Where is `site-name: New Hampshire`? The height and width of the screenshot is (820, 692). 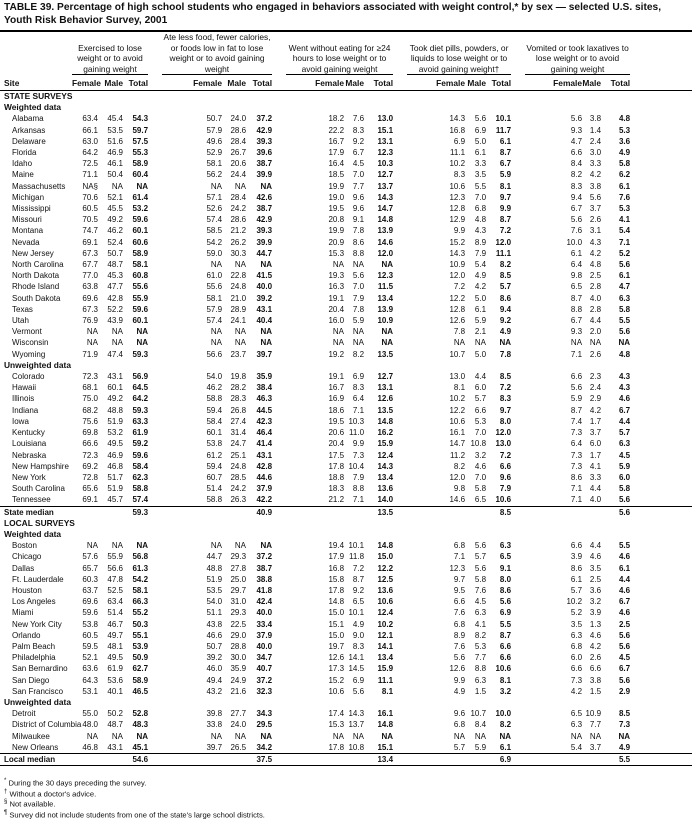
site-name: New Hampshire is located at coordinates (40, 466).